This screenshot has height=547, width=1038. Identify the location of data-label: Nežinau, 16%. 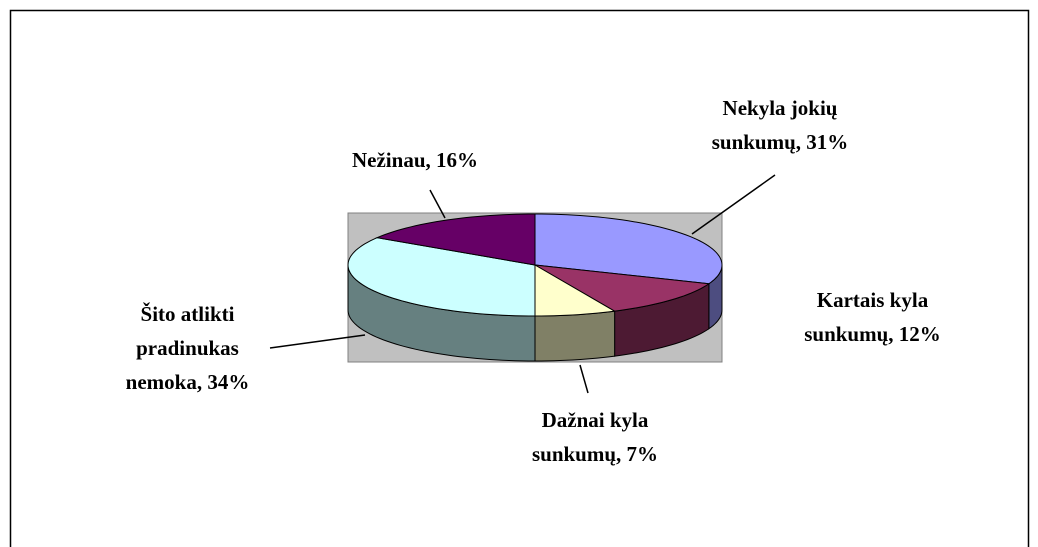
(415, 160).